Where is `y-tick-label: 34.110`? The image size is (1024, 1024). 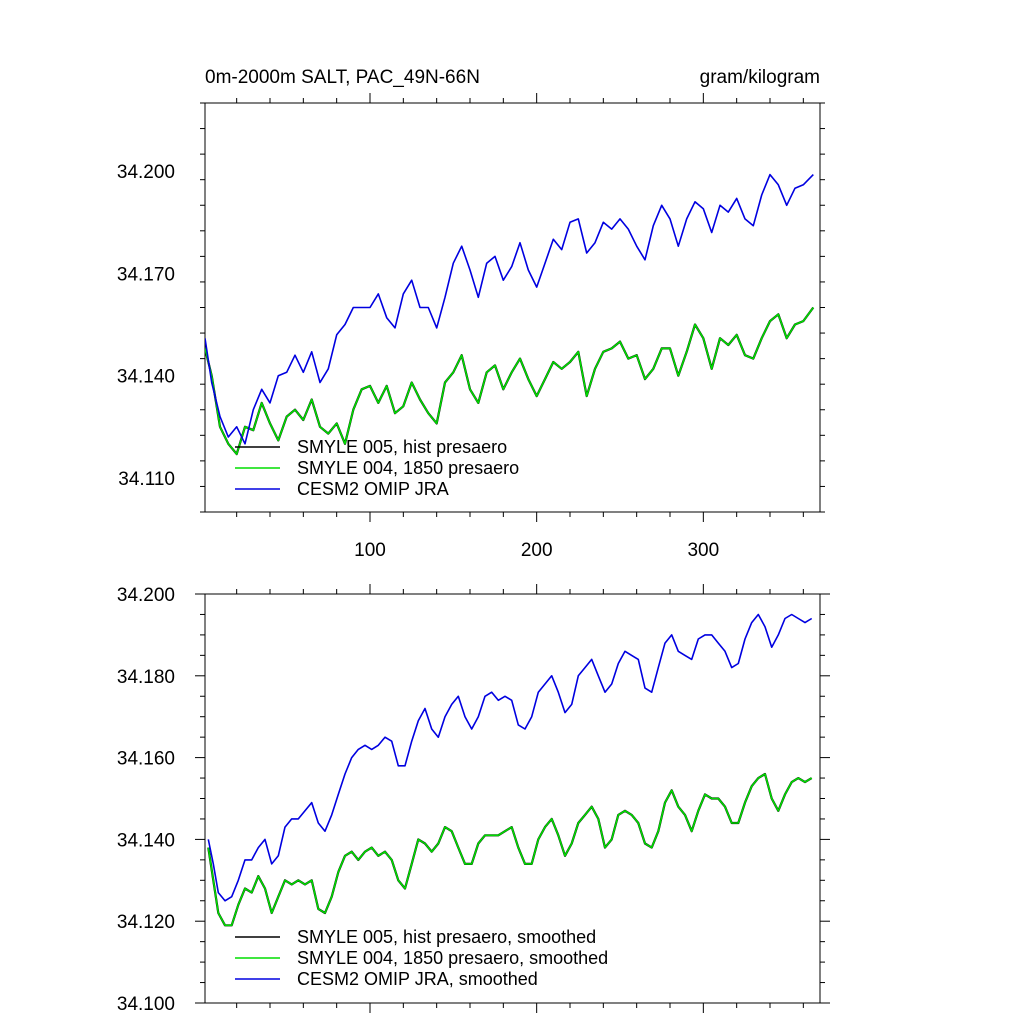
y-tick-label: 34.110 is located at coordinates (146, 479).